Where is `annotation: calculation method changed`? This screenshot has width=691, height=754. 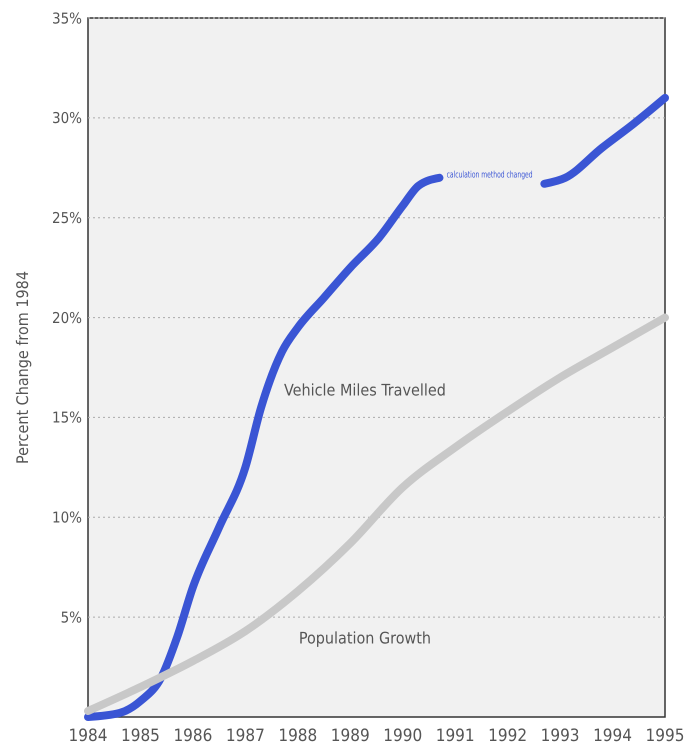
annotation: calculation method changed is located at coordinates (504, 175).